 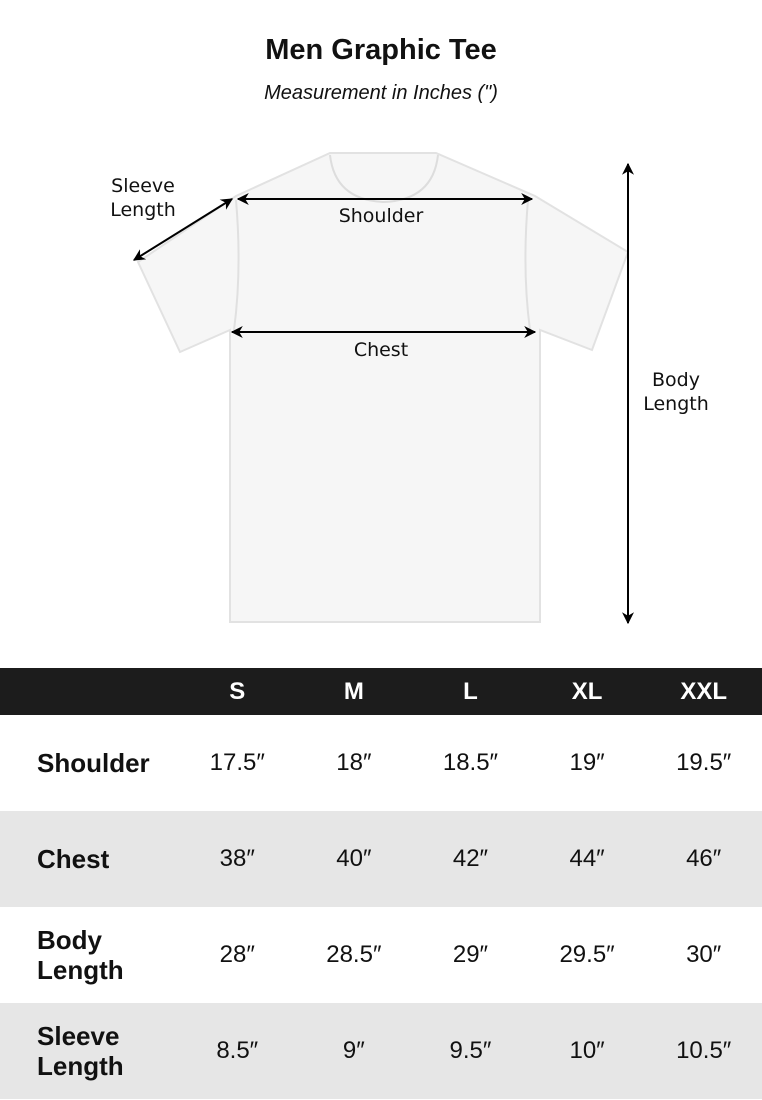 I want to click on cell: 29″, so click(x=470, y=954).